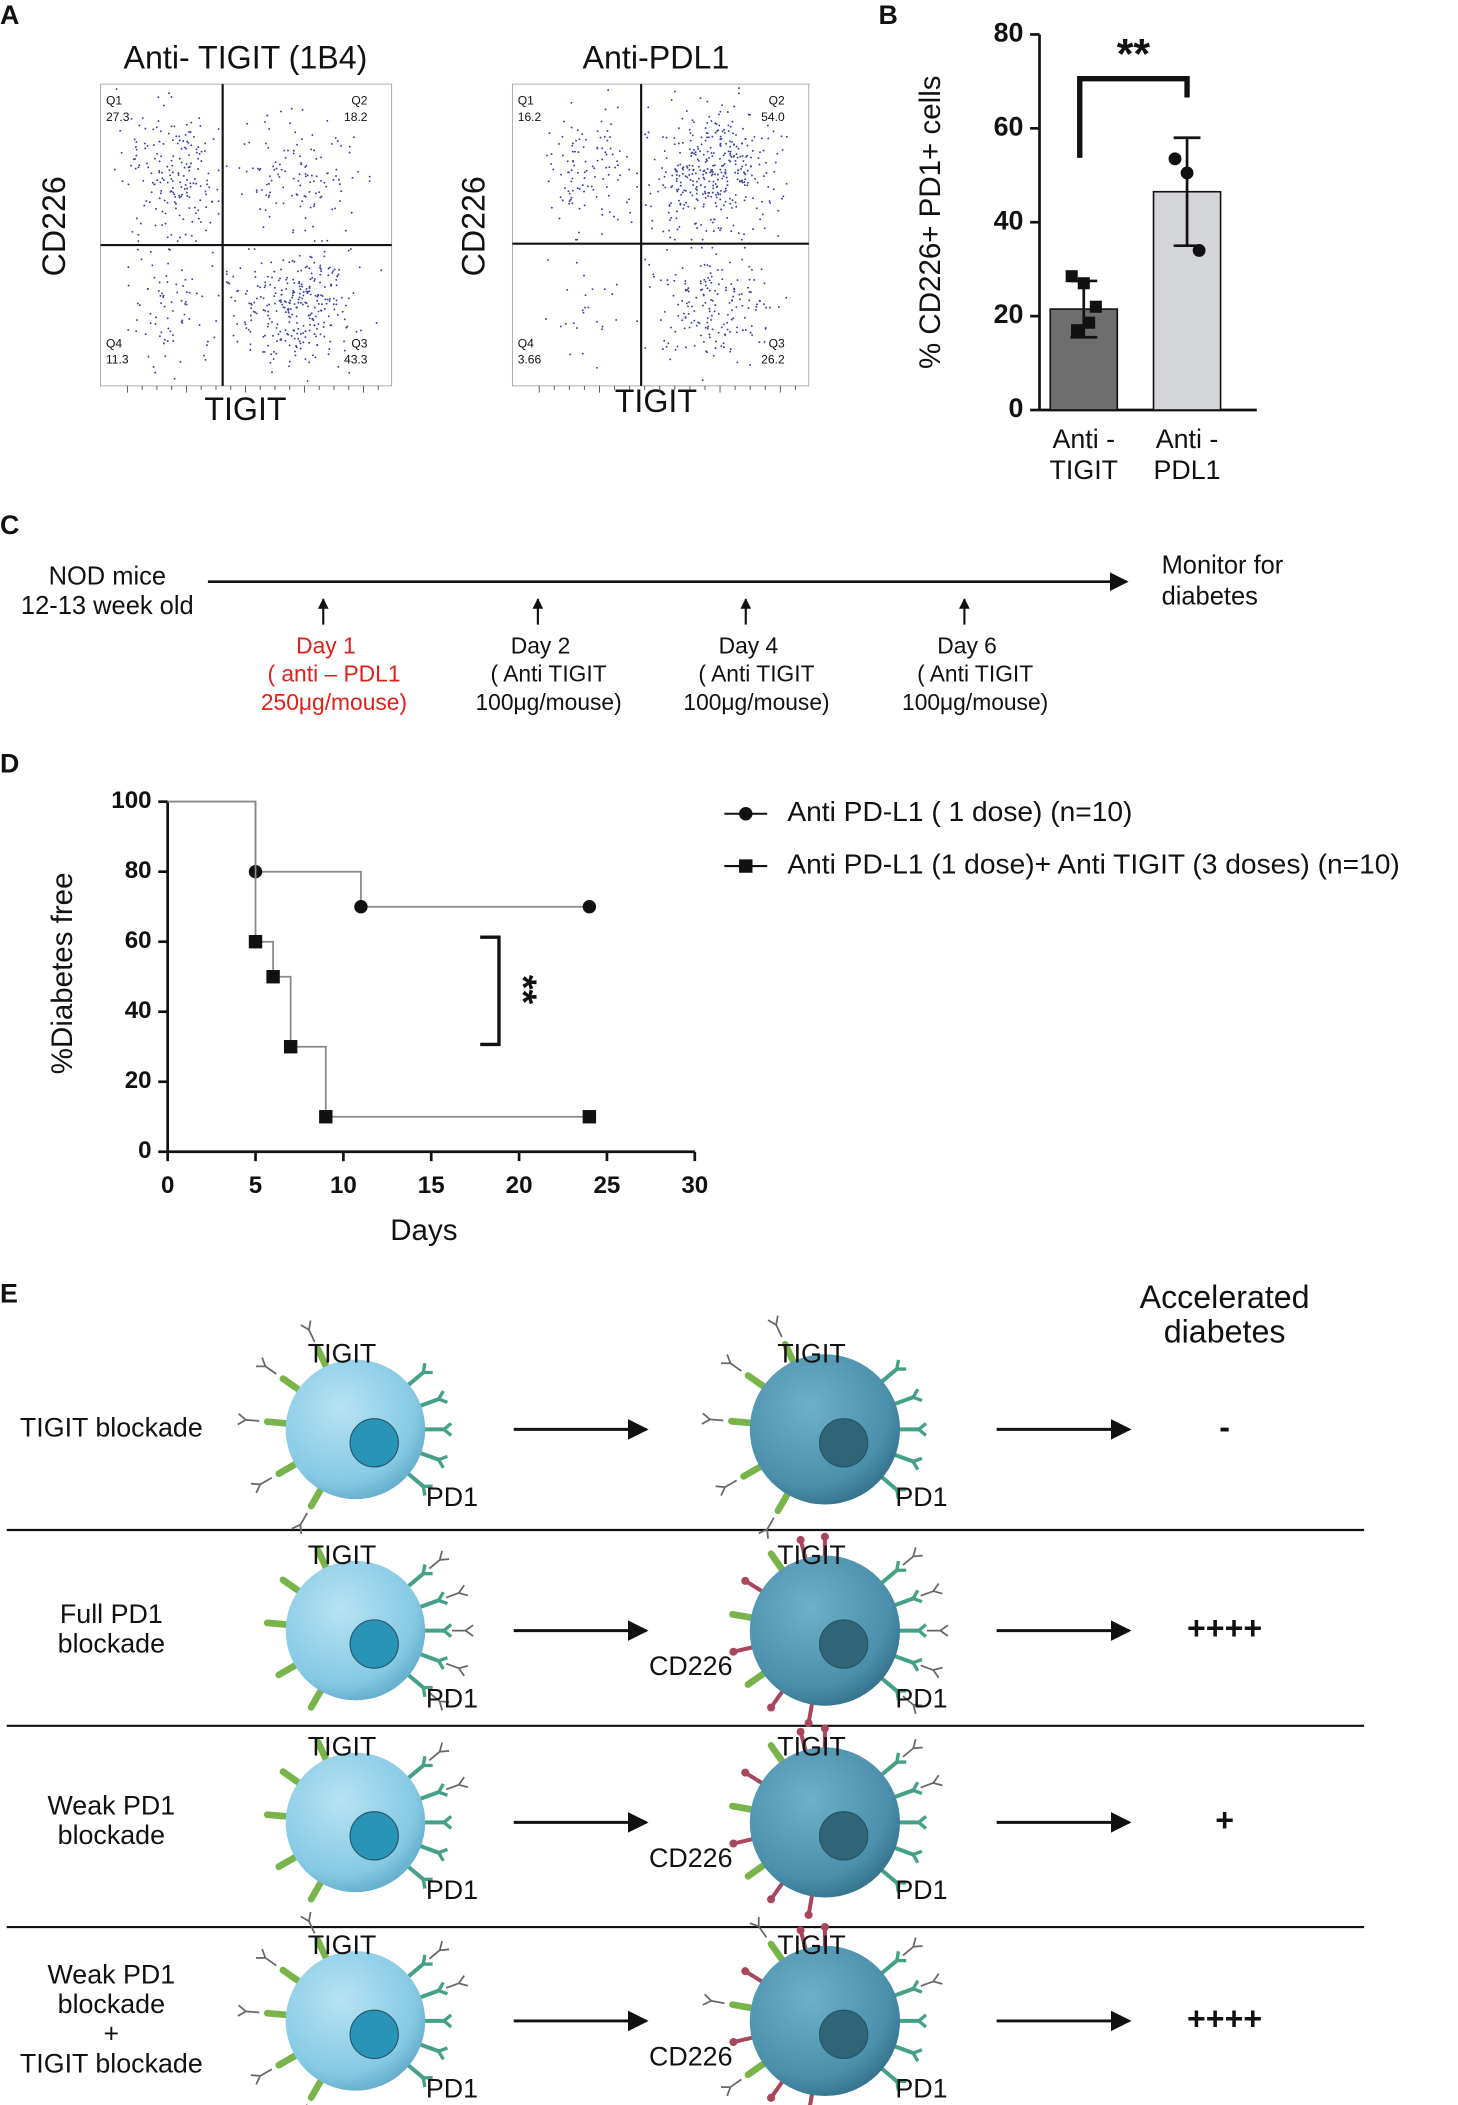  What do you see at coordinates (549, 674) in the screenshot?
I see `event-dose: ( Anti TIGIT` at bounding box center [549, 674].